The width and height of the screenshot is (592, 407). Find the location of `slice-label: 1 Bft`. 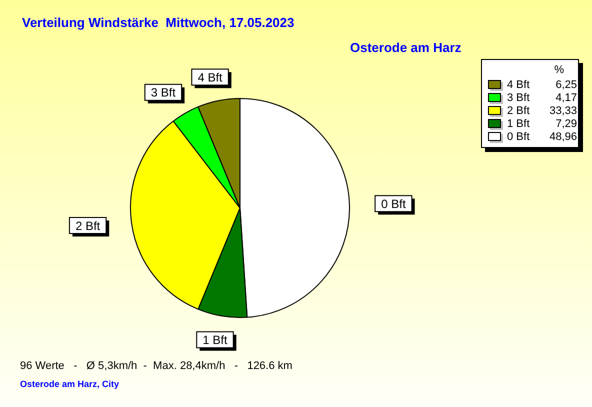

slice-label: 1 Bft is located at coordinates (215, 340).